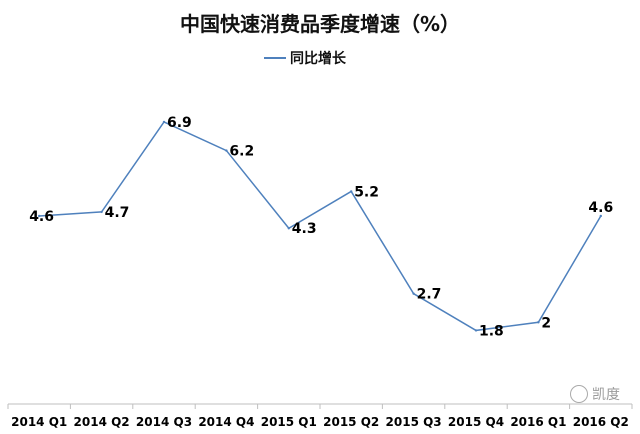 This screenshot has width=640, height=434. What do you see at coordinates (39, 422) in the screenshot?
I see `x-tick-label: 2014 Q1` at bounding box center [39, 422].